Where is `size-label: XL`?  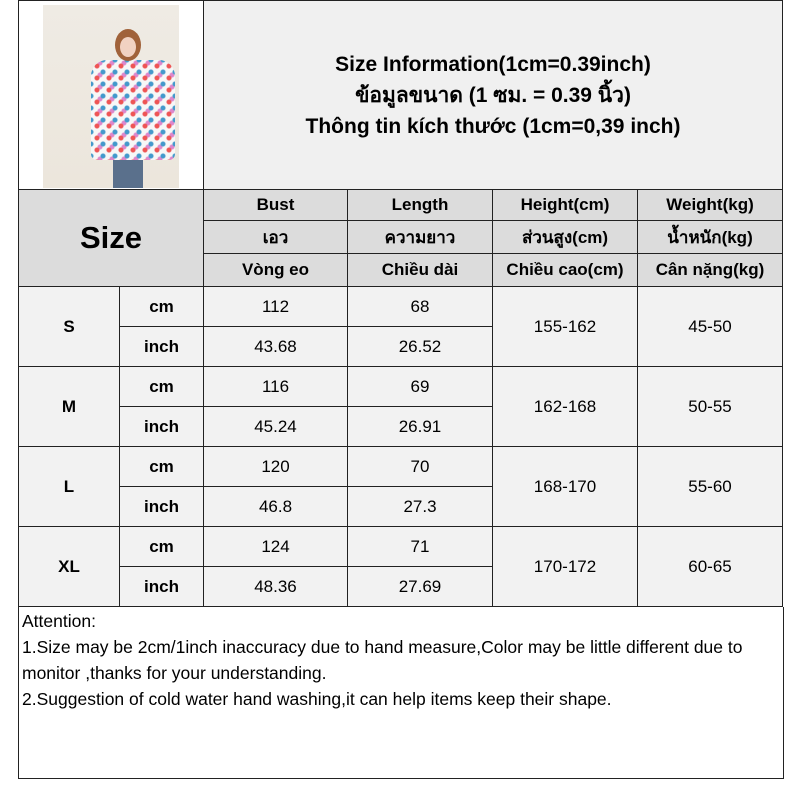 size-label: XL is located at coordinates (69, 566).